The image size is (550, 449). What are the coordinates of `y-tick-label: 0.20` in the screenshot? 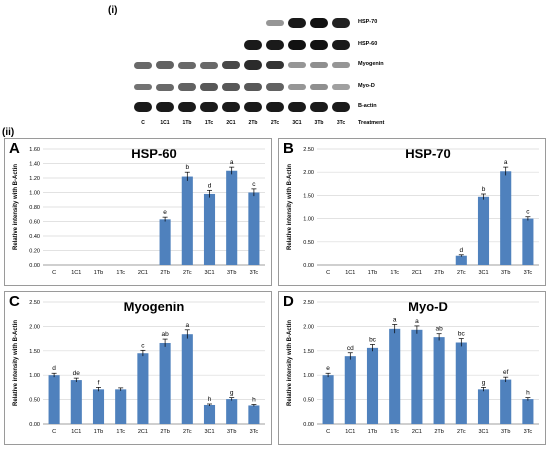 It's located at (34, 252).